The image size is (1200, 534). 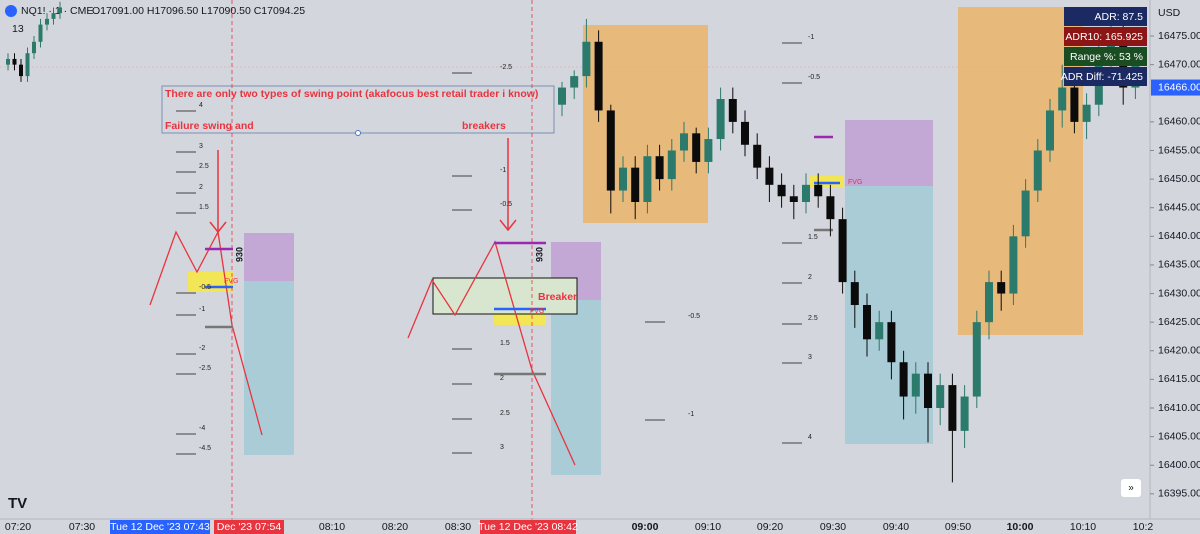 What do you see at coordinates (1179, 179) in the screenshot?
I see `y-tick-label: 16450.00` at bounding box center [1179, 179].